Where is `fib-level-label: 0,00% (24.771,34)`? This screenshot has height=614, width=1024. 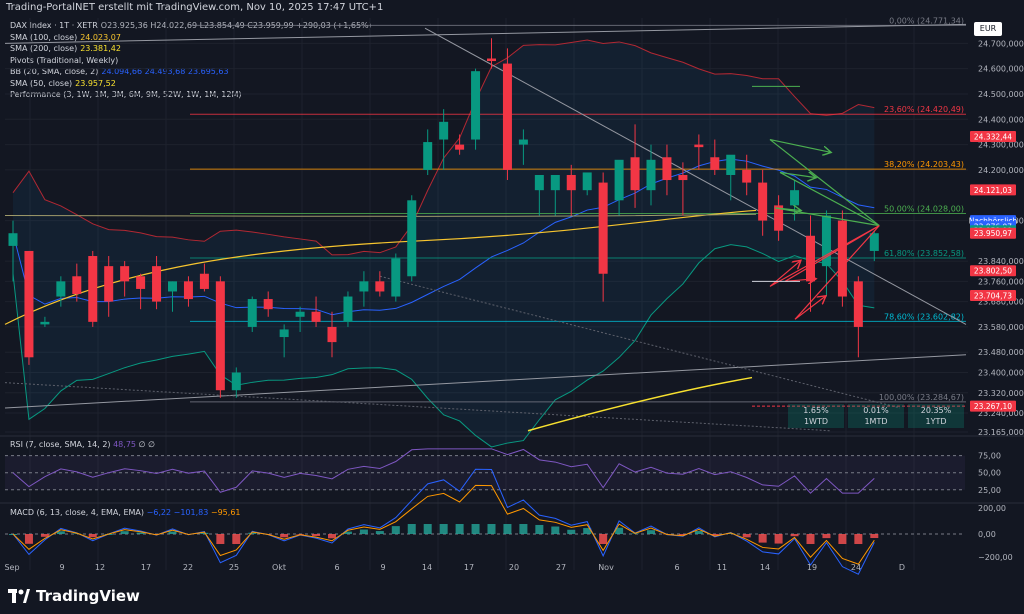
fib-level-label: 0,00% (24.771,34) is located at coordinates (926, 20).